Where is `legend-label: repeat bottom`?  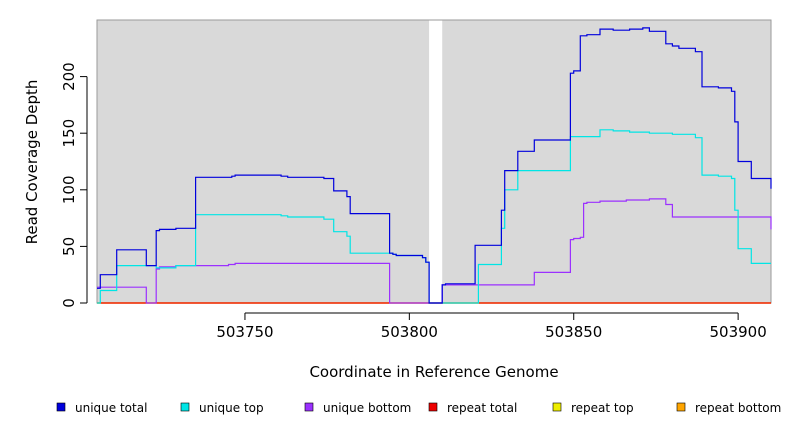
legend-label: repeat bottom is located at coordinates (738, 408).